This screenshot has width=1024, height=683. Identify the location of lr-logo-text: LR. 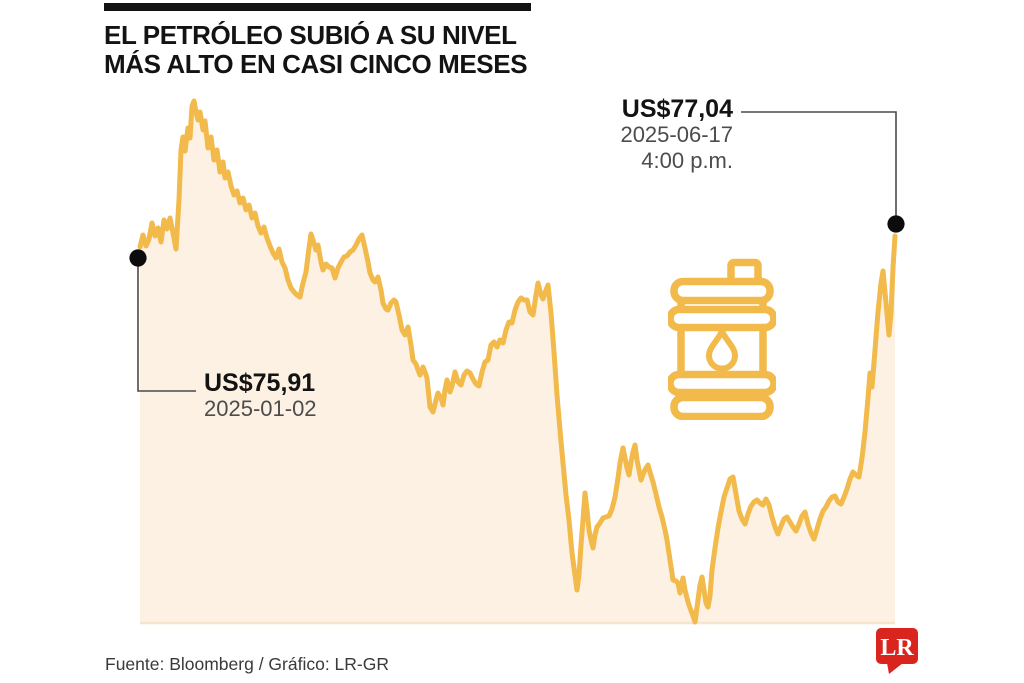
(897, 648).